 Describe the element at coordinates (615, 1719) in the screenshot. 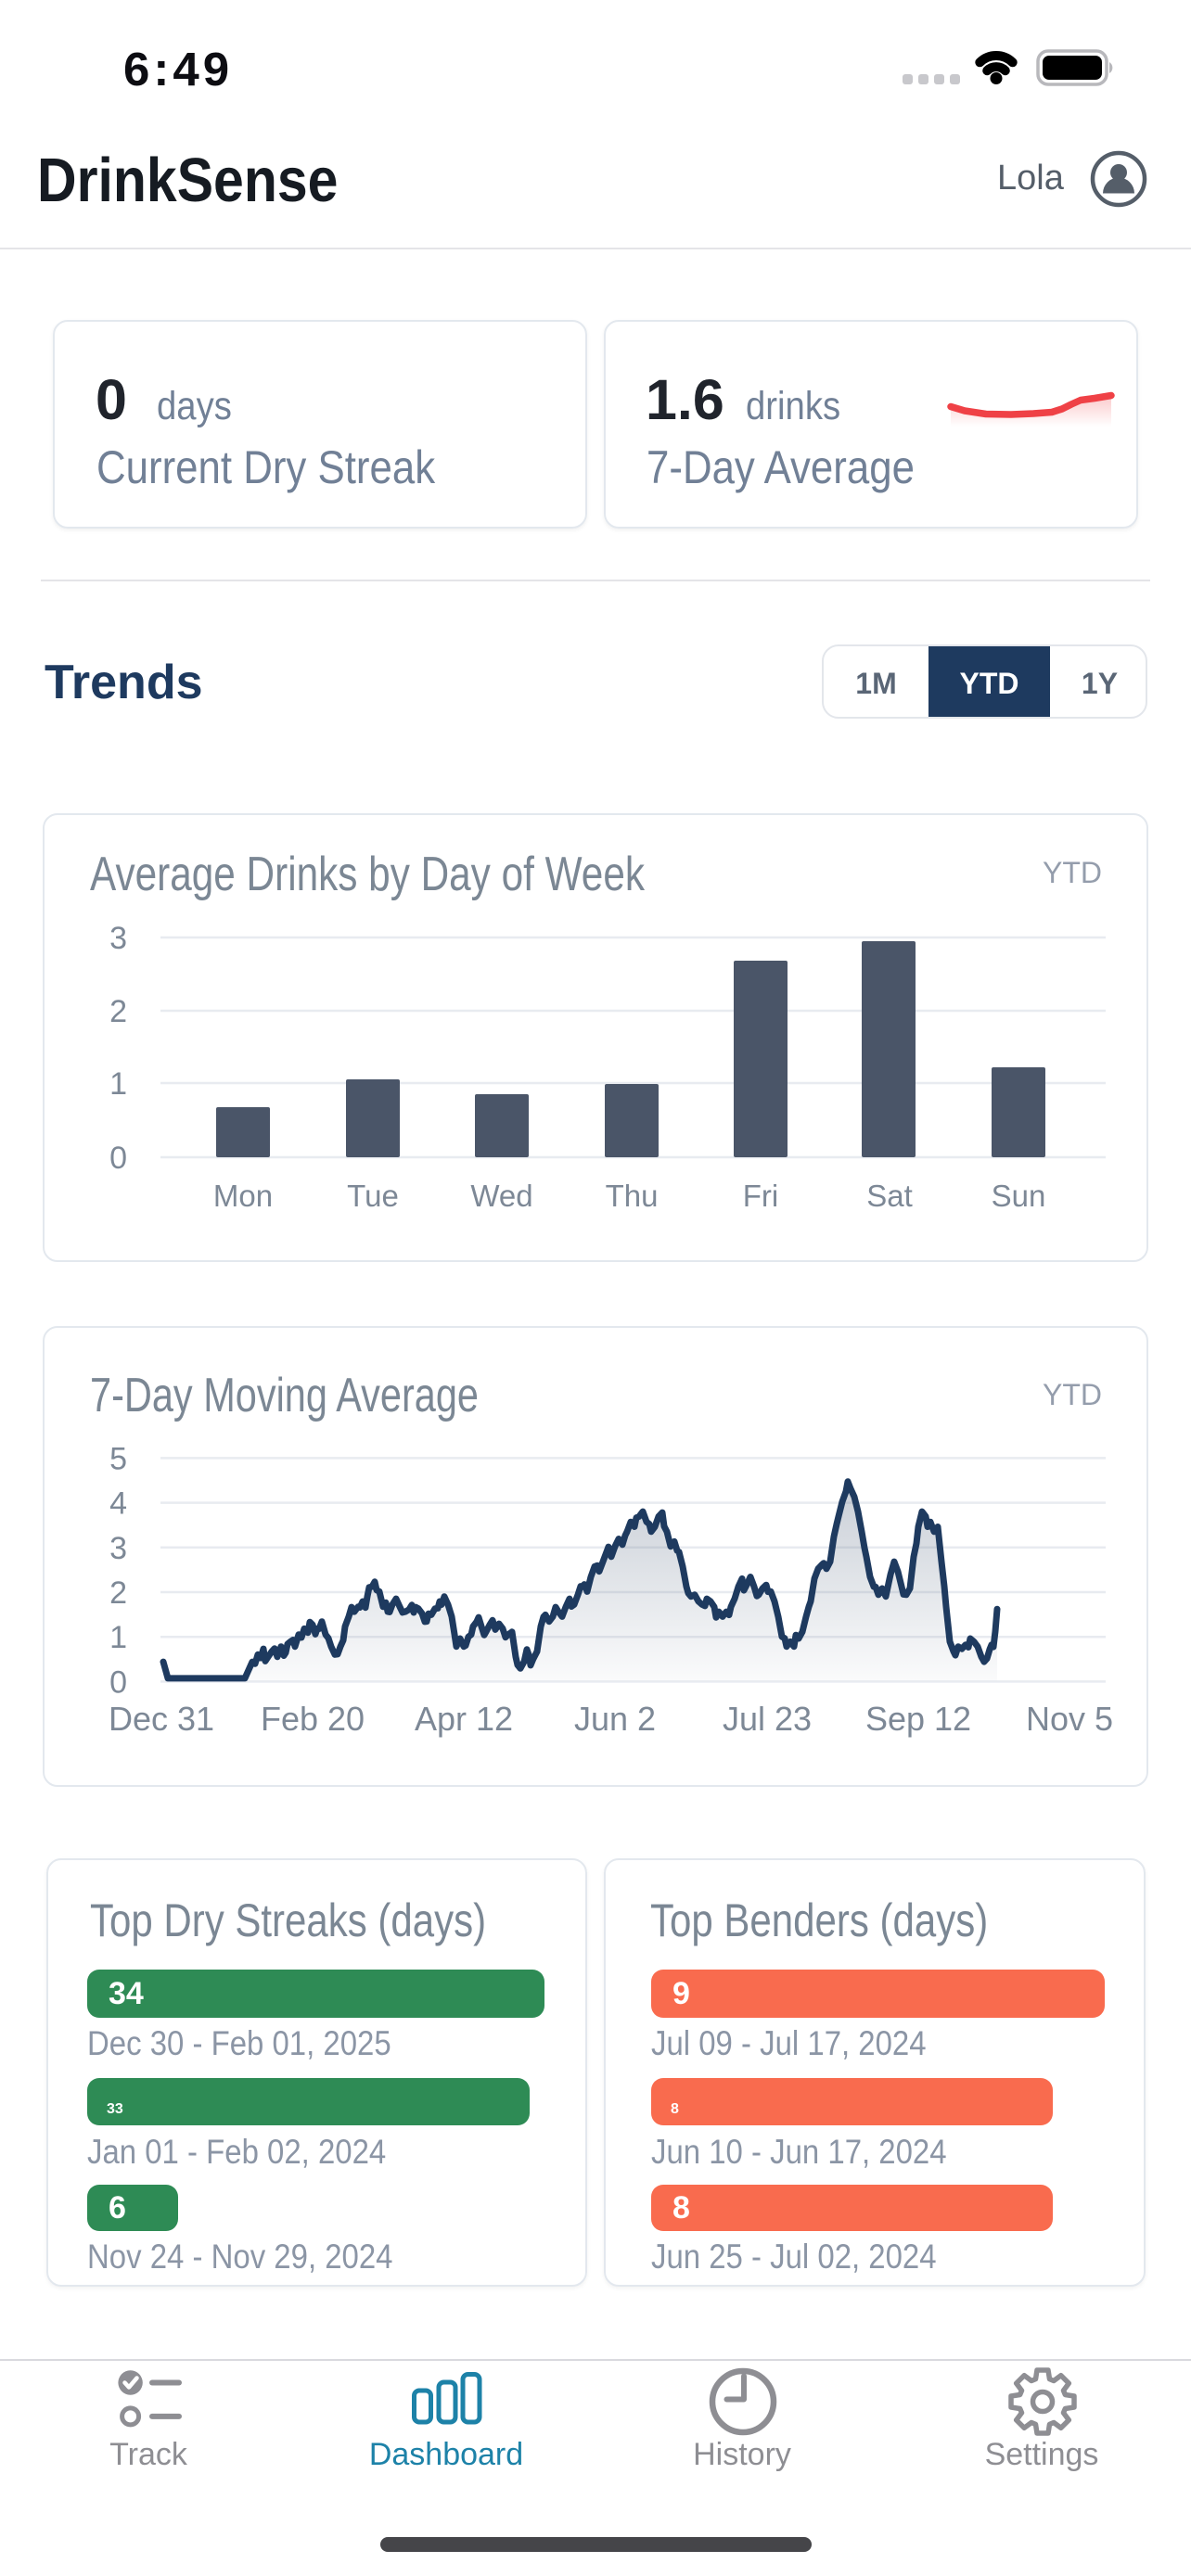

I see `svg-text: Jun 2` at that location.